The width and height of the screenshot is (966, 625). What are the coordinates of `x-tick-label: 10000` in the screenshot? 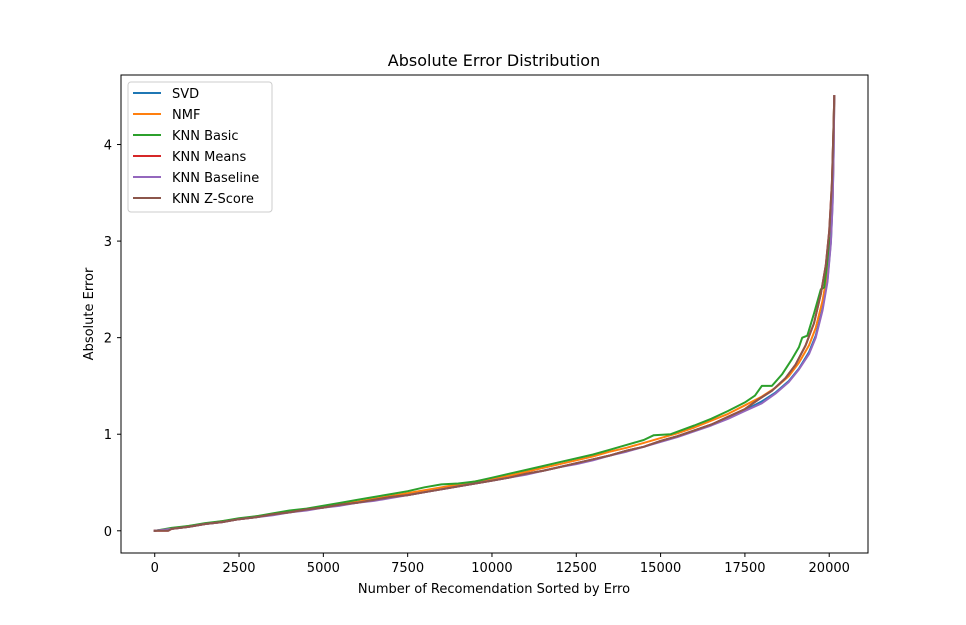 It's located at (491, 568).